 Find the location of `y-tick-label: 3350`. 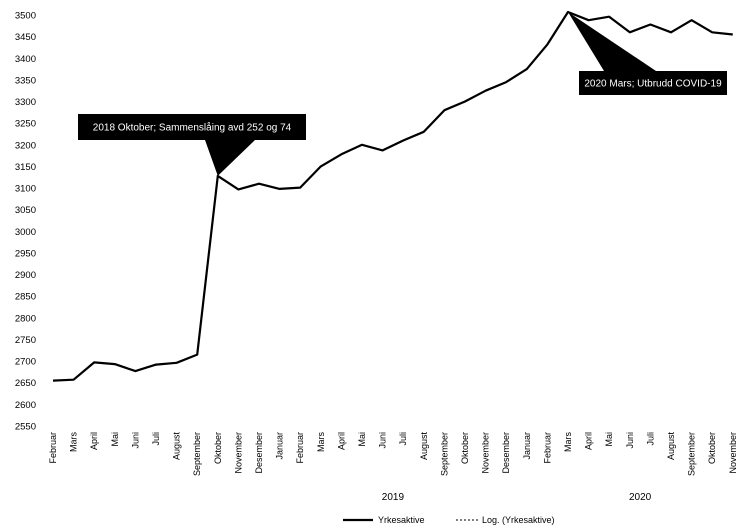

y-tick-label: 3350 is located at coordinates (25, 80).